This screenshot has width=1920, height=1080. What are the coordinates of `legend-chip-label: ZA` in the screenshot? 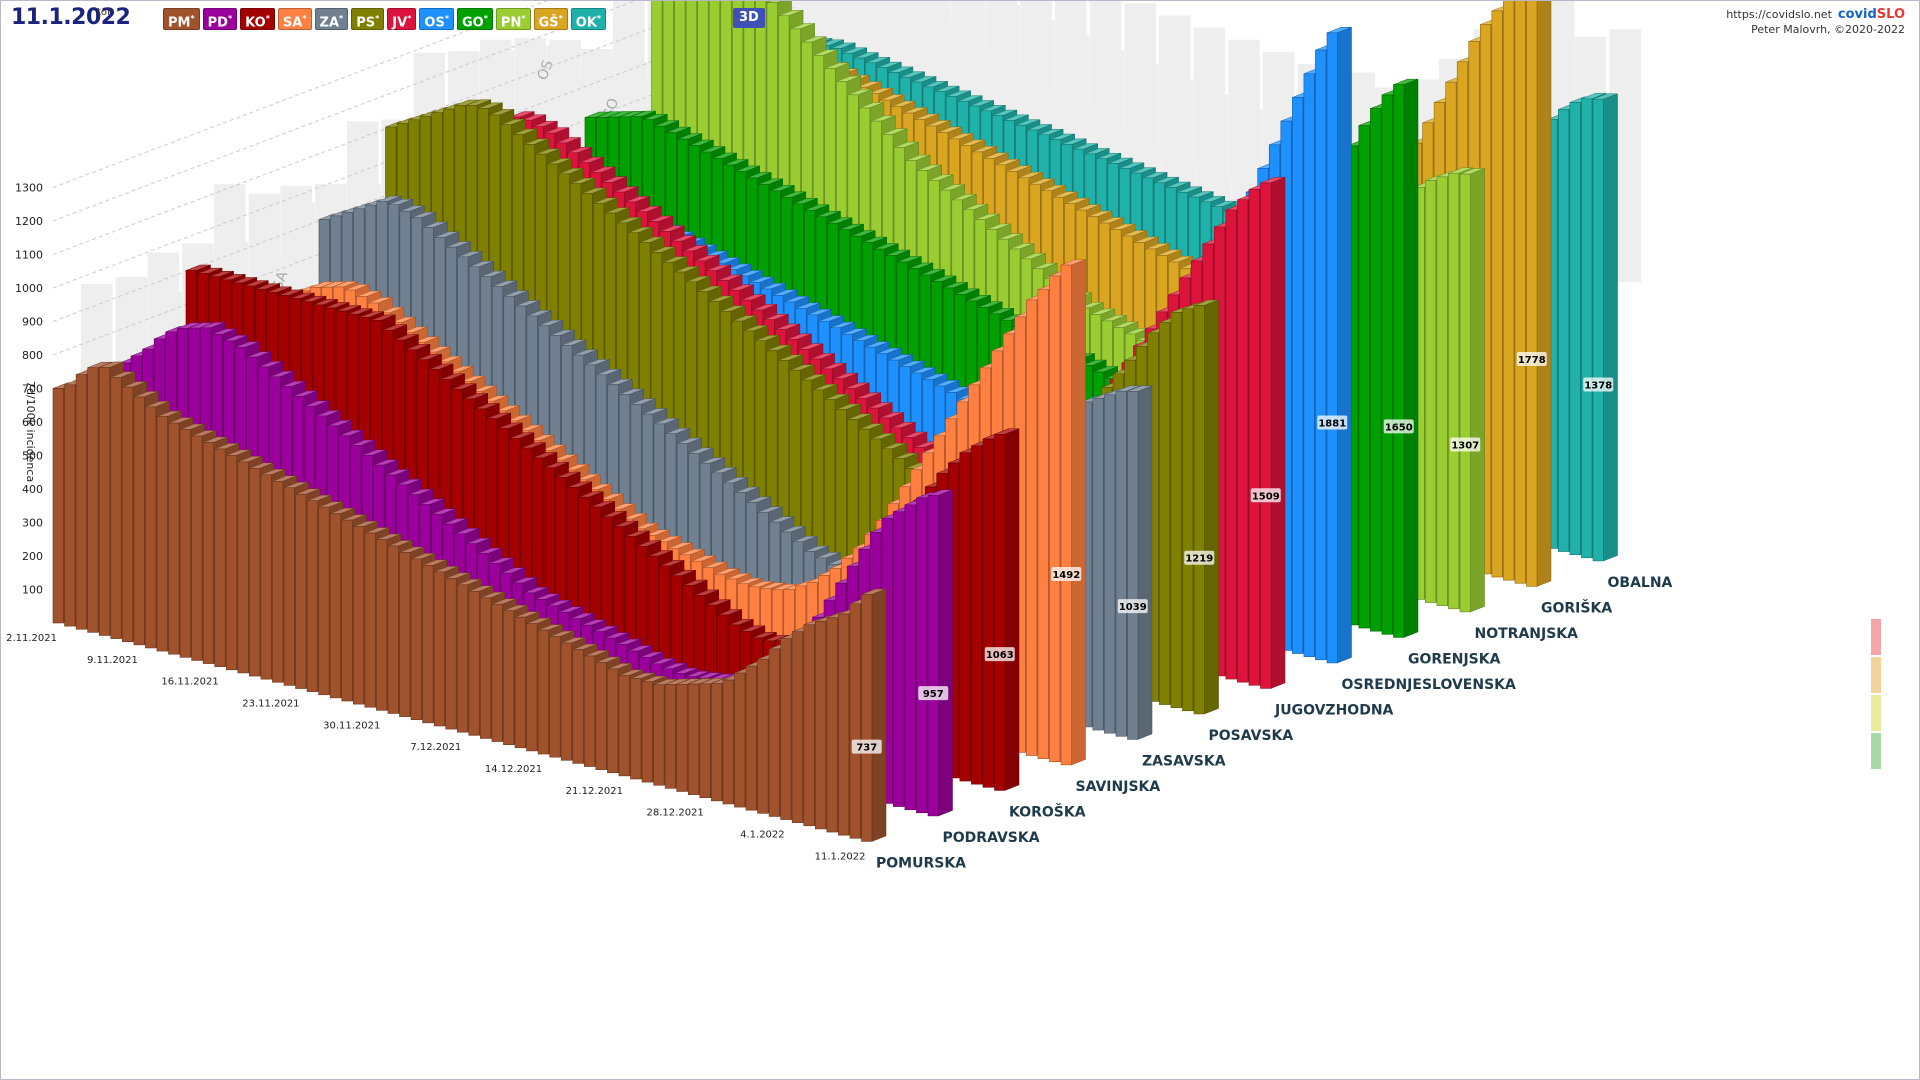 It's located at (329, 23).